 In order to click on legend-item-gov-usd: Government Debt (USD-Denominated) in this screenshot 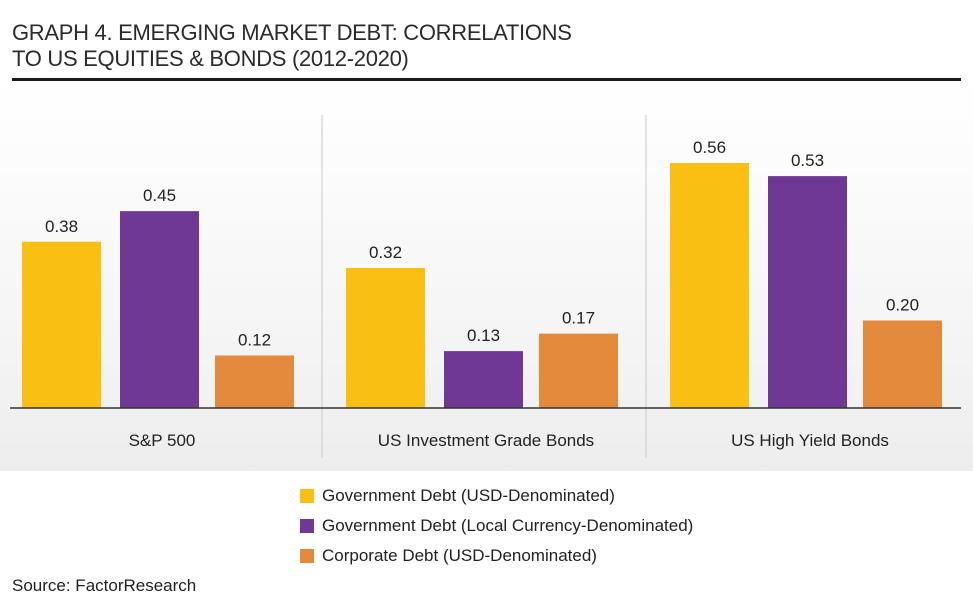, I will do `click(496, 496)`.